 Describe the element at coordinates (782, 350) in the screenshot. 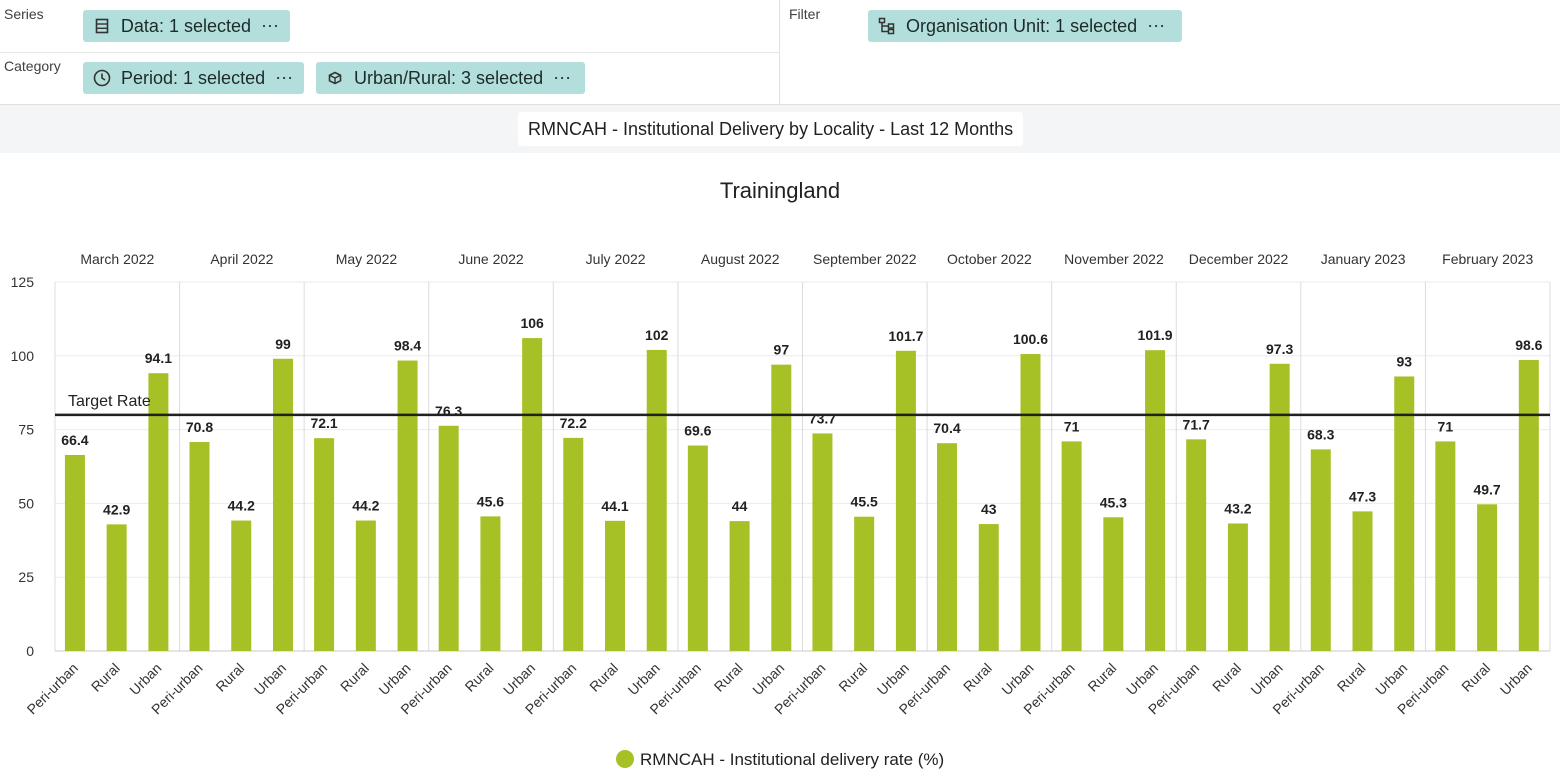

I see `data-label: 97` at that location.